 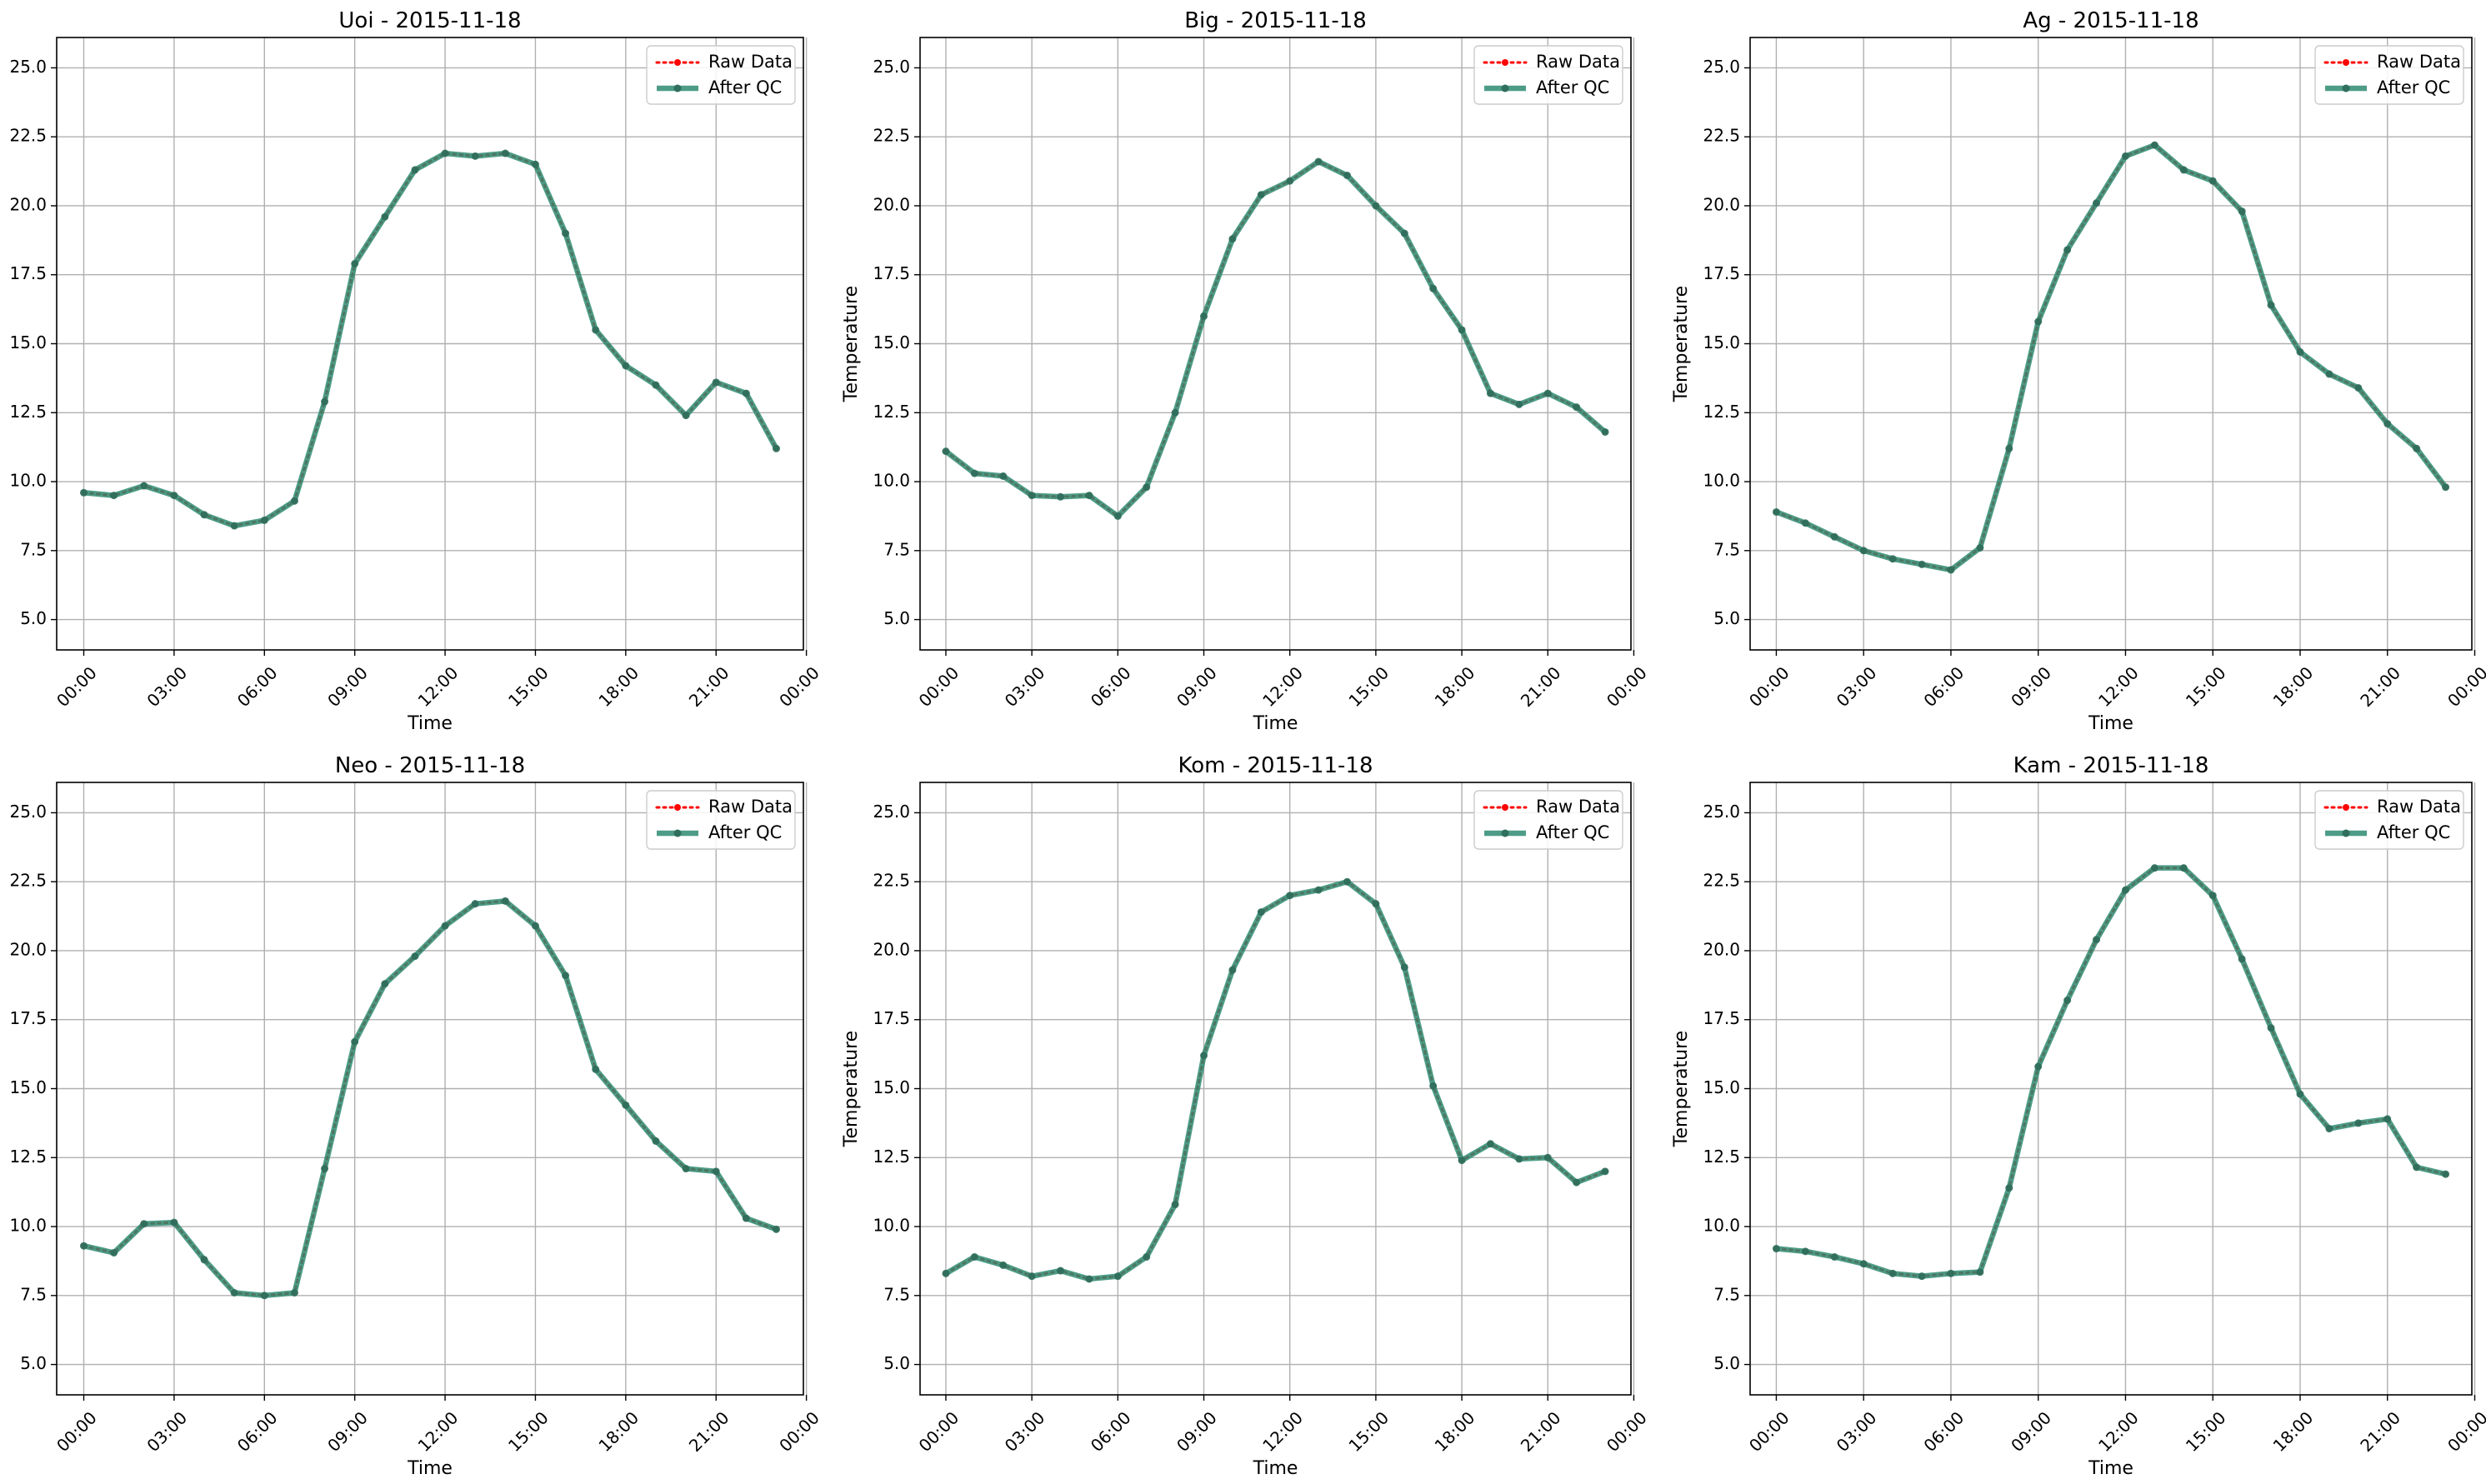 What do you see at coordinates (892, 273) in the screenshot?
I see `y-tick-label: 17.5` at bounding box center [892, 273].